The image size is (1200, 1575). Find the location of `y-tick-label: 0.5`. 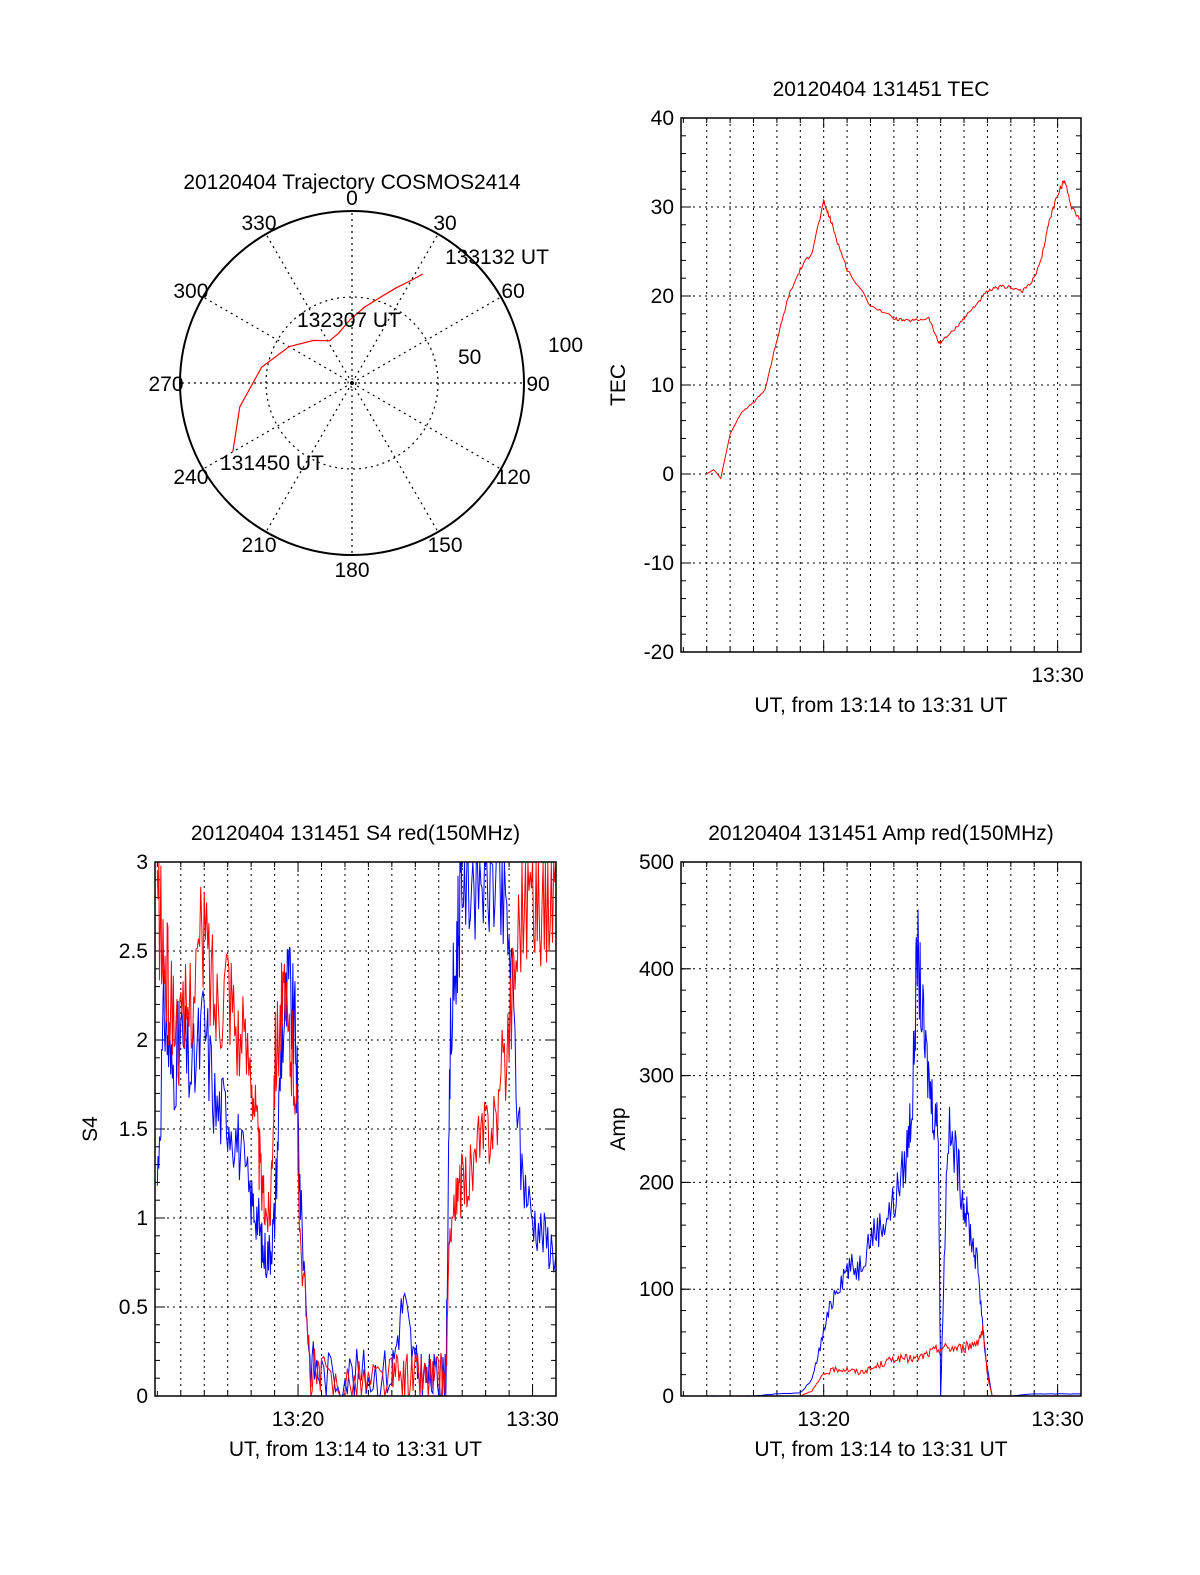

y-tick-label: 0.5 is located at coordinates (133, 1307).